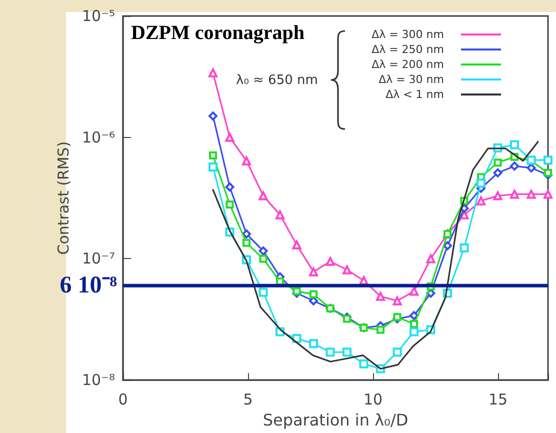  Describe the element at coordinates (408, 64) in the screenshot. I see `legend-label: Δλ = 200 nm` at that location.